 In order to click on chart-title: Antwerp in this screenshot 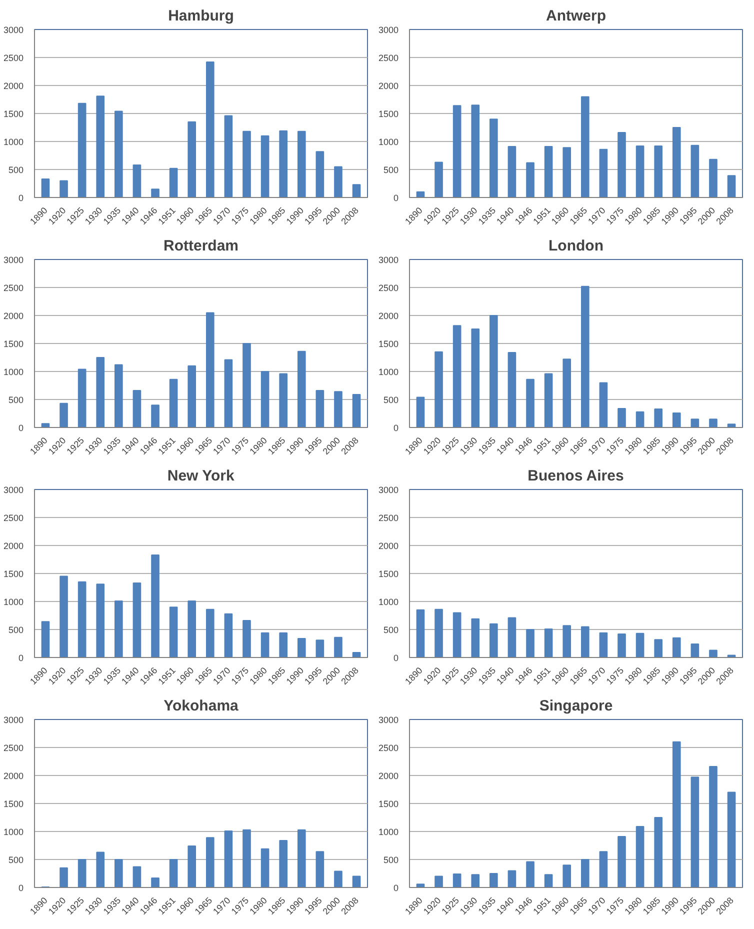, I will do `click(576, 16)`.